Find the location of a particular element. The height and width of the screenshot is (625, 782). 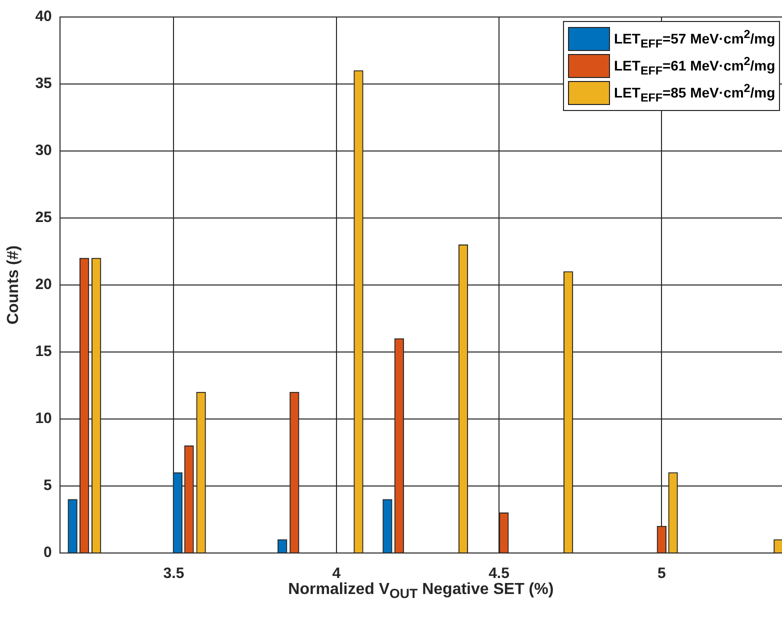

legend-label: LET$_{EFF}$=85 MeV·cm$^{2}$/mg is located at coordinates (695, 93).